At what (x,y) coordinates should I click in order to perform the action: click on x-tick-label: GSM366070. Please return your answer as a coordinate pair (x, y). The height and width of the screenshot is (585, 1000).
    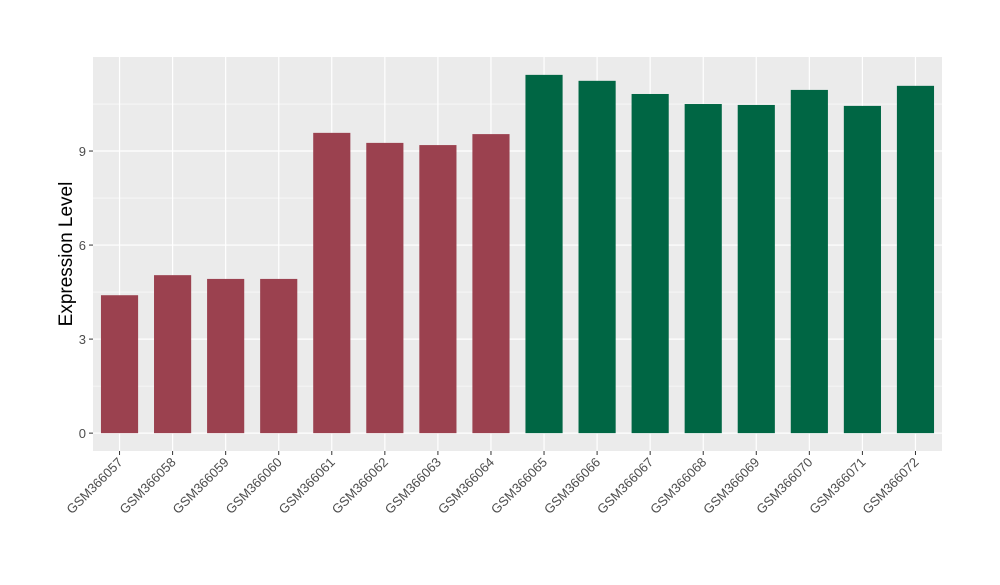
    Looking at the image, I should click on (784, 486).